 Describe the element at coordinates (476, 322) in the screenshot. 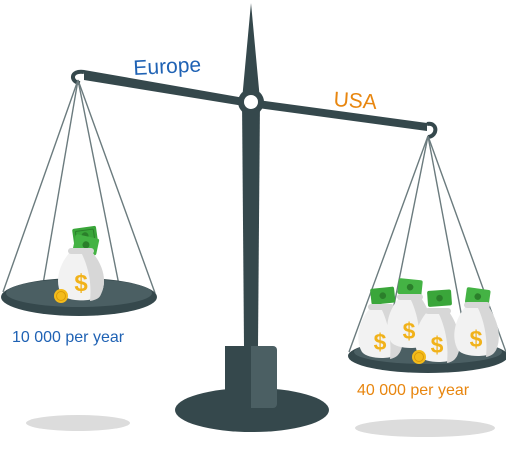

I see `money-bag-4: $` at that location.